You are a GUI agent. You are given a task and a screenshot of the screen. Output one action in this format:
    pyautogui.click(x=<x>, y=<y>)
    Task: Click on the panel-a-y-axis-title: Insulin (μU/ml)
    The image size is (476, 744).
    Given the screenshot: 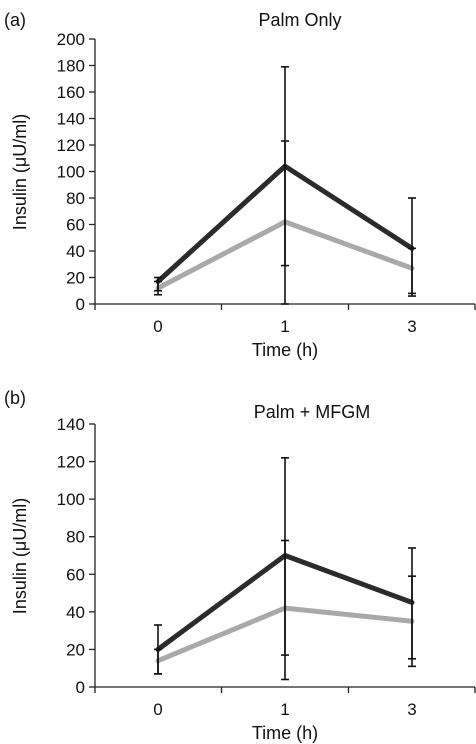 What is the action you would take?
    pyautogui.click(x=20, y=172)
    